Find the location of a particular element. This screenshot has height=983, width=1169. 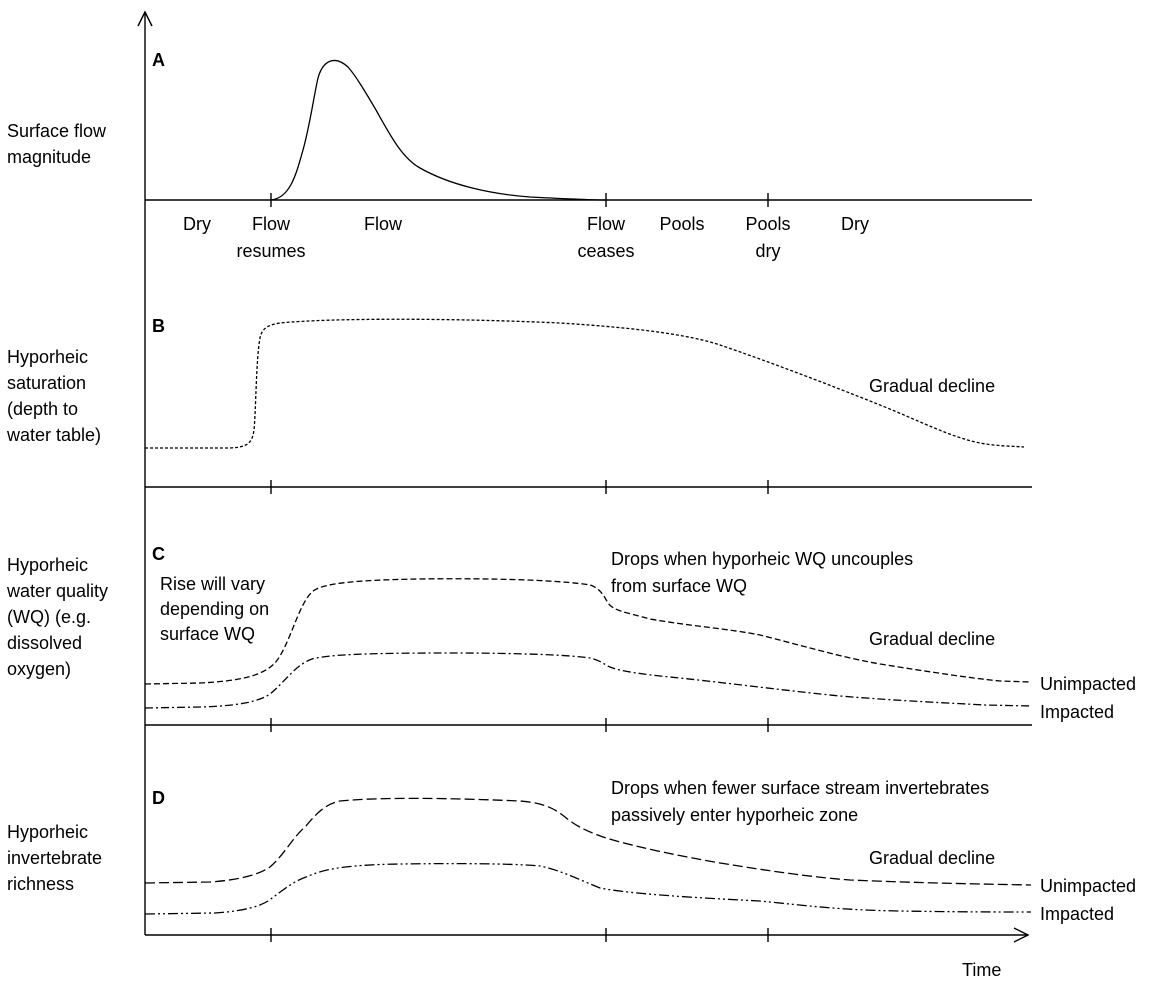

stage-label-flow-ceases: Flow is located at coordinates (606, 224).